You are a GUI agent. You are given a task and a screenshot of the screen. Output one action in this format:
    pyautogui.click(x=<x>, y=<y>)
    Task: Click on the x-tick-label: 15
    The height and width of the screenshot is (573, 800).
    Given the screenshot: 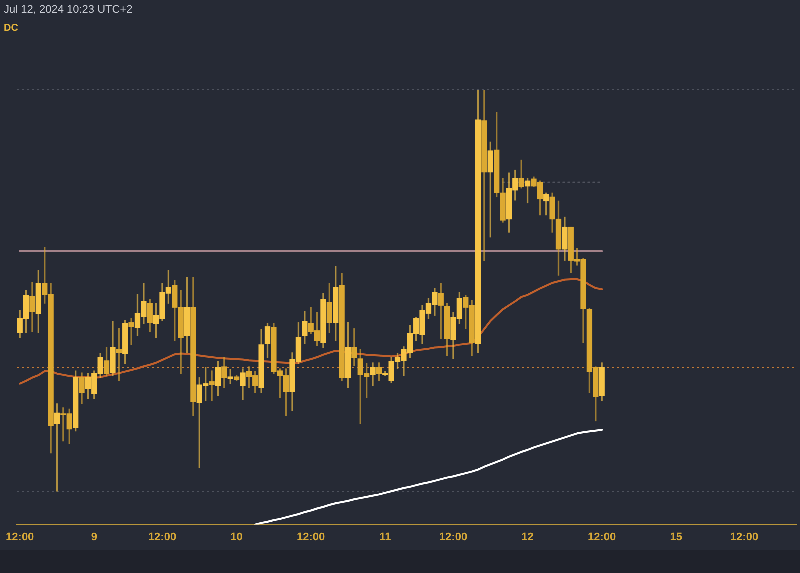 What is the action you would take?
    pyautogui.click(x=676, y=537)
    